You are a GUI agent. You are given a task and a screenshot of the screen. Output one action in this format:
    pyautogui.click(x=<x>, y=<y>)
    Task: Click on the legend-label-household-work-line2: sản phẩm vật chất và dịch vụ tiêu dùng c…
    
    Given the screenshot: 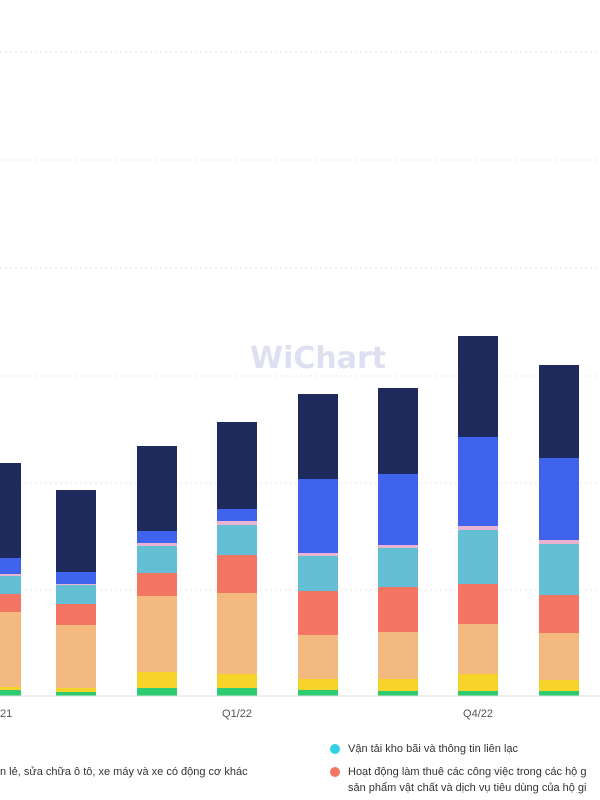 What is the action you would take?
    pyautogui.click(x=467, y=788)
    